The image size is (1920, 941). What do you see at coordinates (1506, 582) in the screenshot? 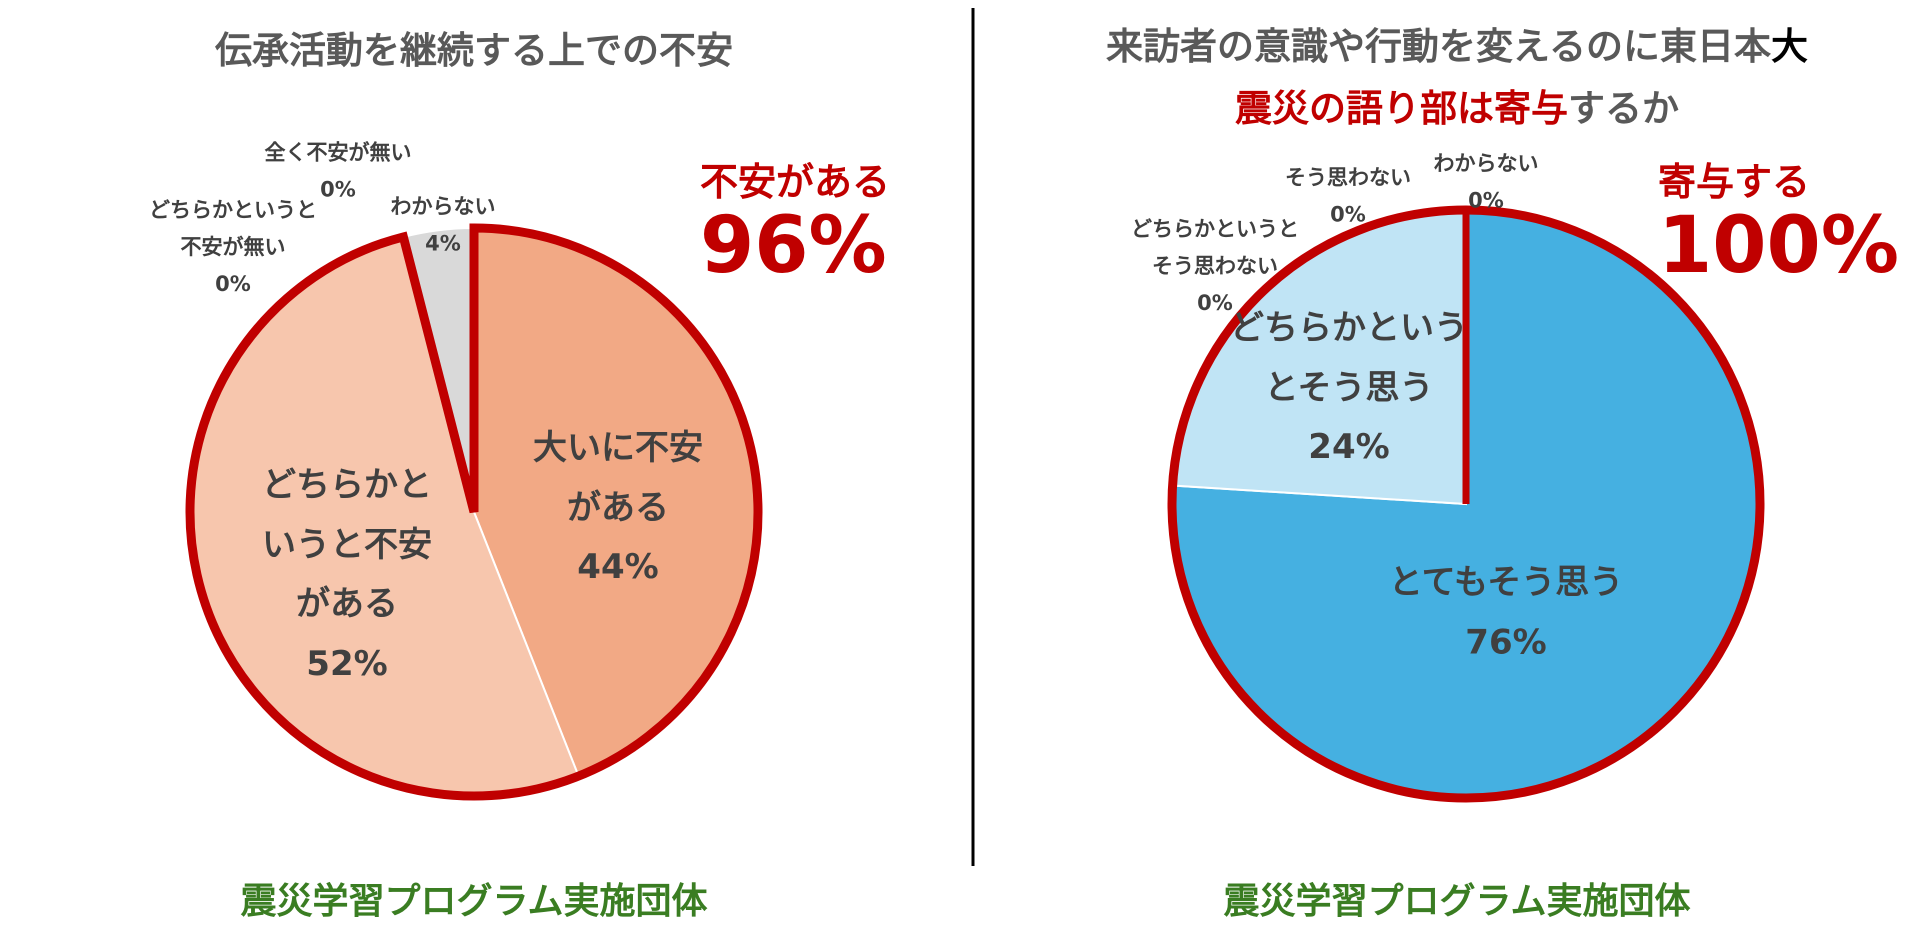
I see `slice-category: とてもそう思う` at bounding box center [1506, 582].